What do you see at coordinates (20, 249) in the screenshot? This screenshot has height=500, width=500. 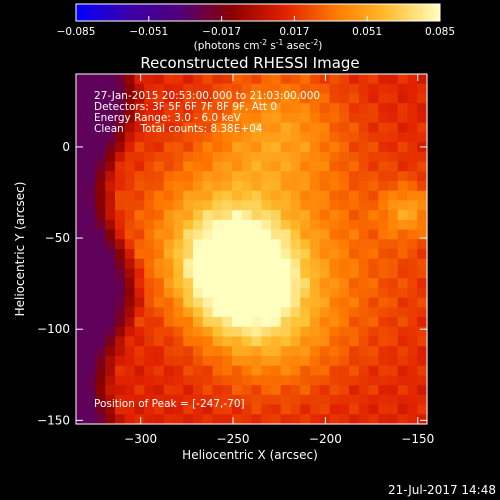 I see `y-axis-label: Heliocentric Y (arcsec)` at bounding box center [20, 249].